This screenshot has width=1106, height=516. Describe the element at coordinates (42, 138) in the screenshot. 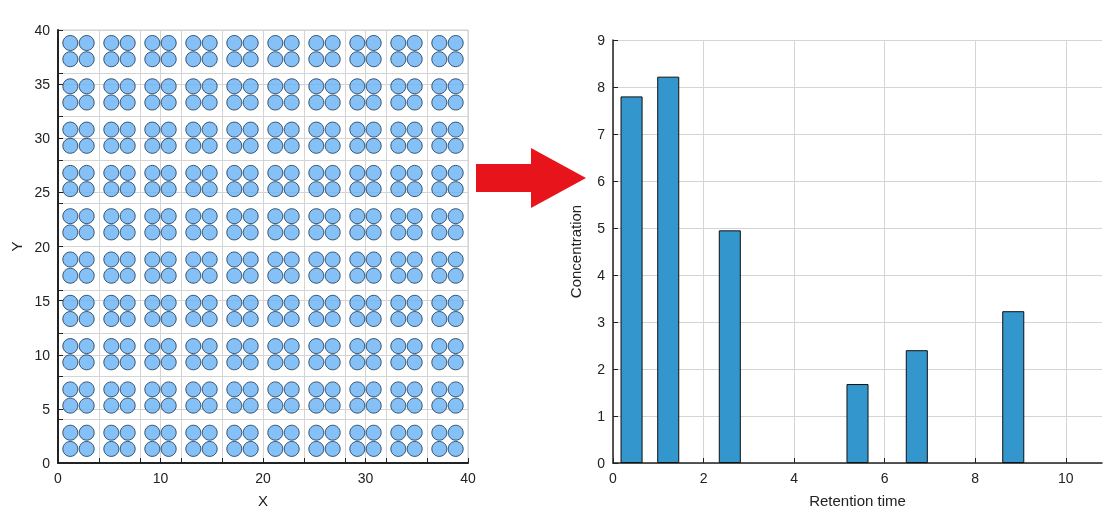

I see `y-tick-label: 30` at that location.